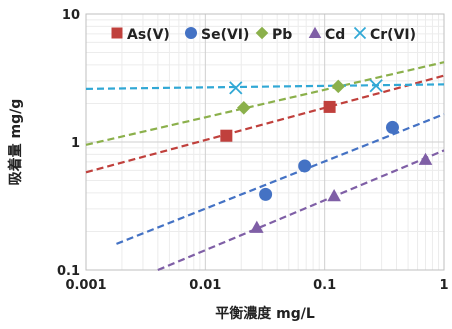  Describe the element at coordinates (225, 35) in the screenshot. I see `legend-label: Se(VI)` at that location.